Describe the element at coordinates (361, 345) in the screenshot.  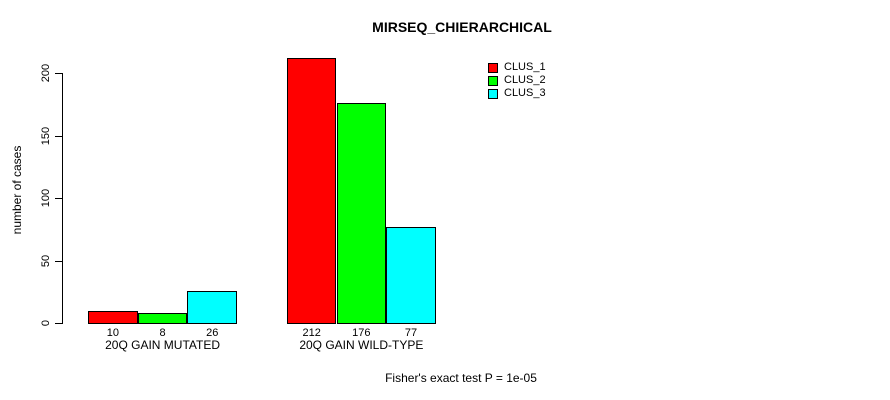
I see `category-label: 20Q GAIN WILD-TYPE` at that location.